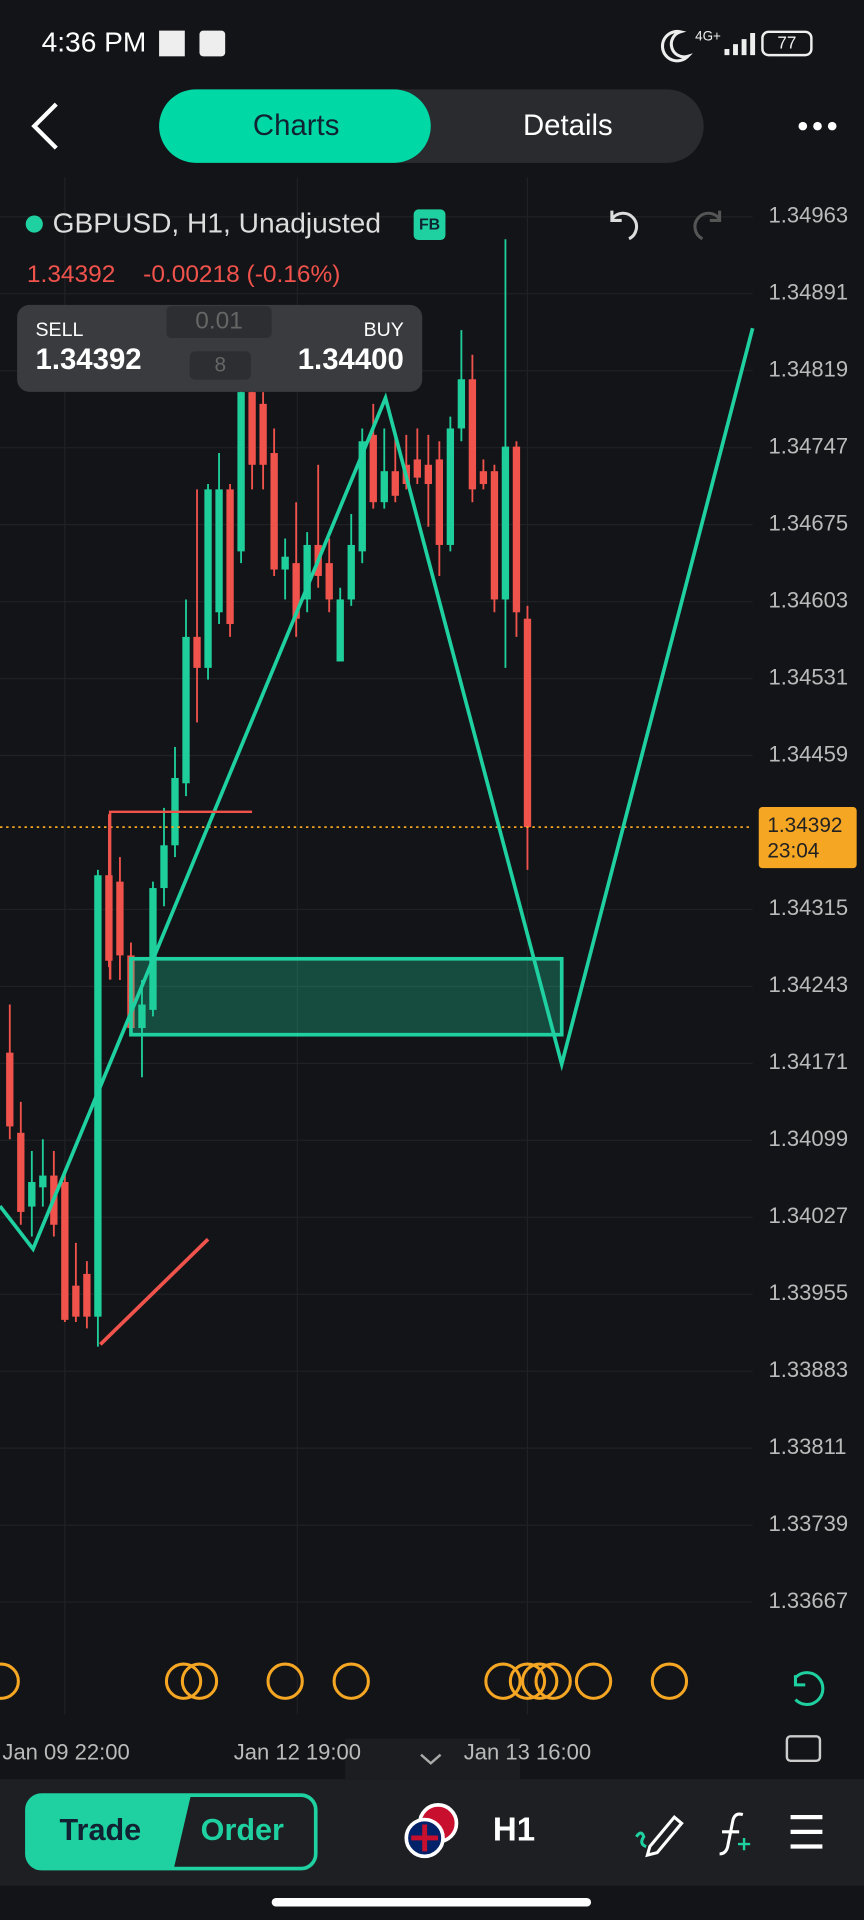 The width and height of the screenshot is (864, 1920). What do you see at coordinates (803, 1749) in the screenshot?
I see `fullscreen-button` at bounding box center [803, 1749].